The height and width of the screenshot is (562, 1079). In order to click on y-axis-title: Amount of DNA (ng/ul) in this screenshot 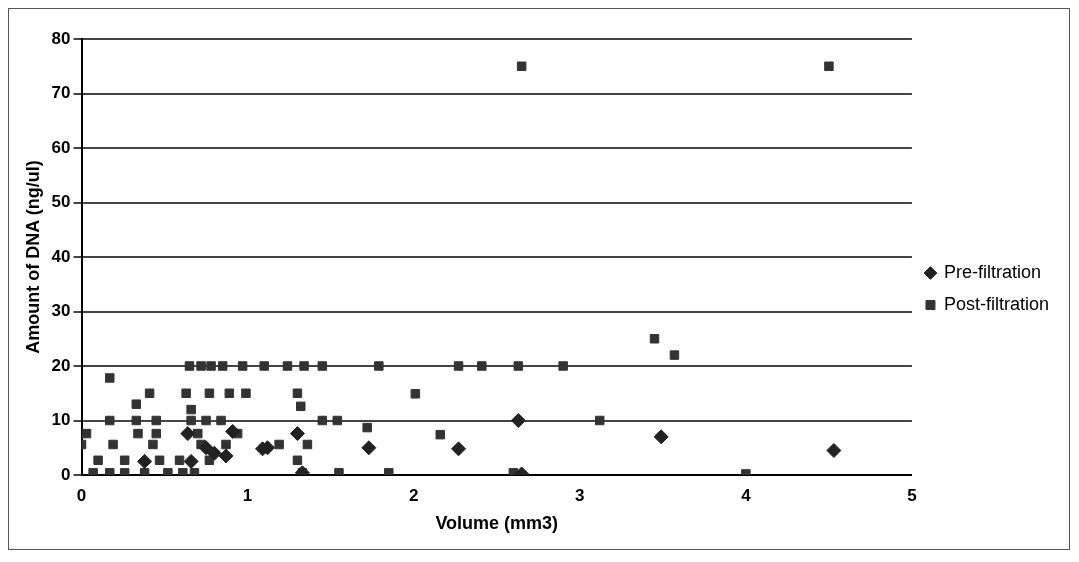, I will do `click(32, 257)`.